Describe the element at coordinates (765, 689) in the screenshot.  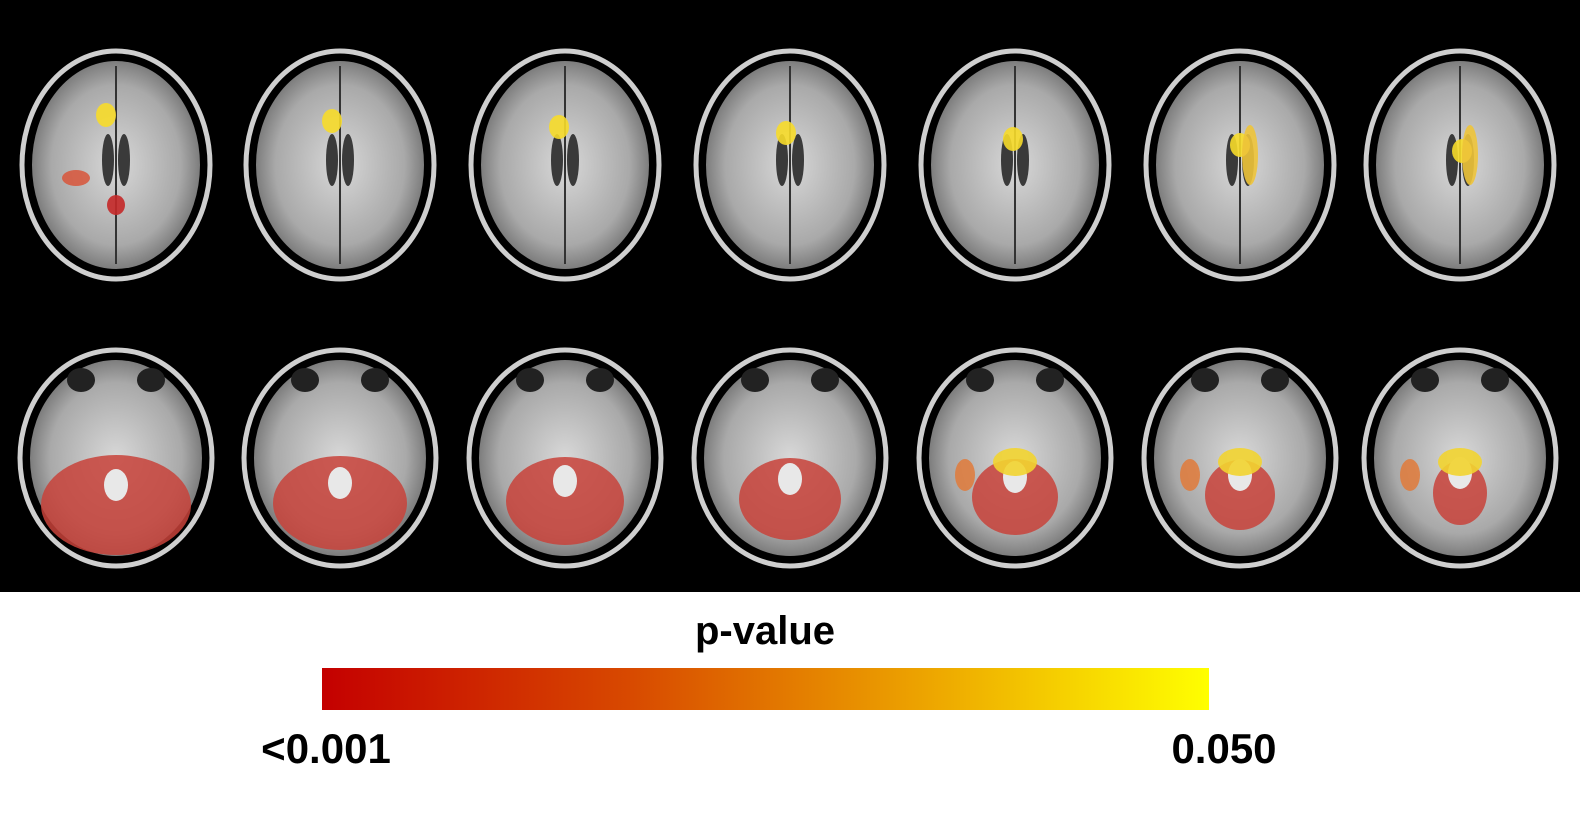
I see `colorbar` at that location.